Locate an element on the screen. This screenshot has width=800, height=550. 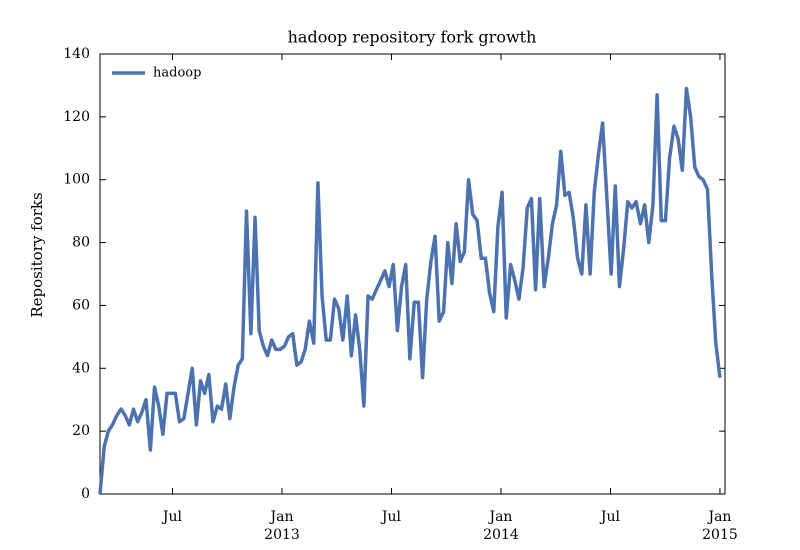
y-tick-label: 40 is located at coordinates (81, 368).